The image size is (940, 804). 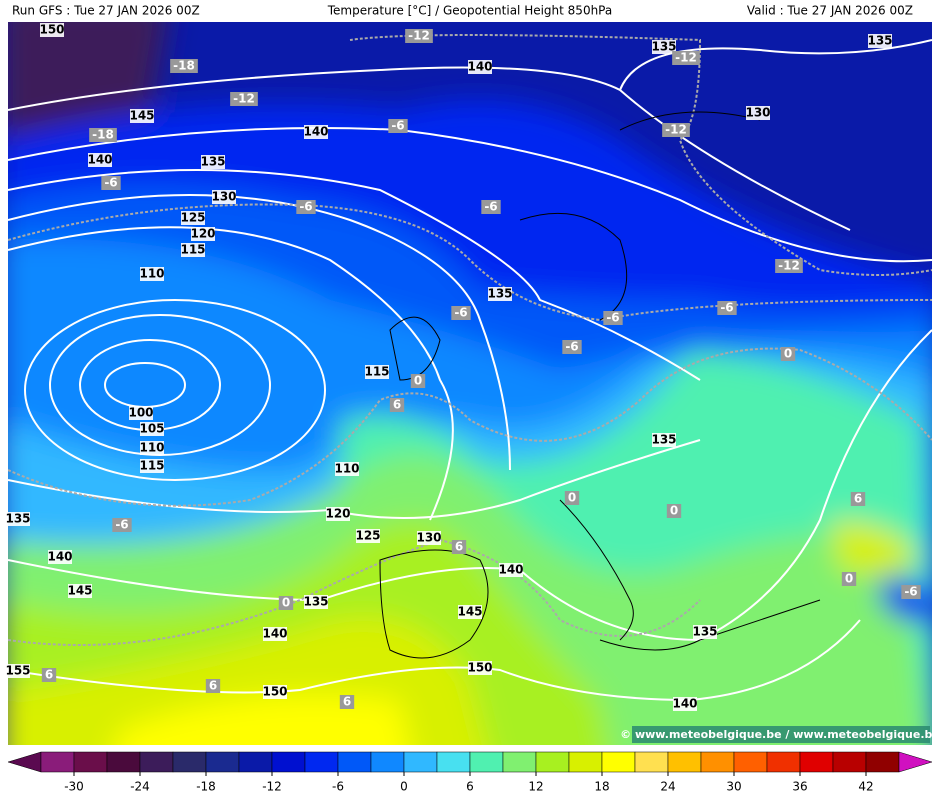 I want to click on temperature-label: -18, so click(x=103, y=135).